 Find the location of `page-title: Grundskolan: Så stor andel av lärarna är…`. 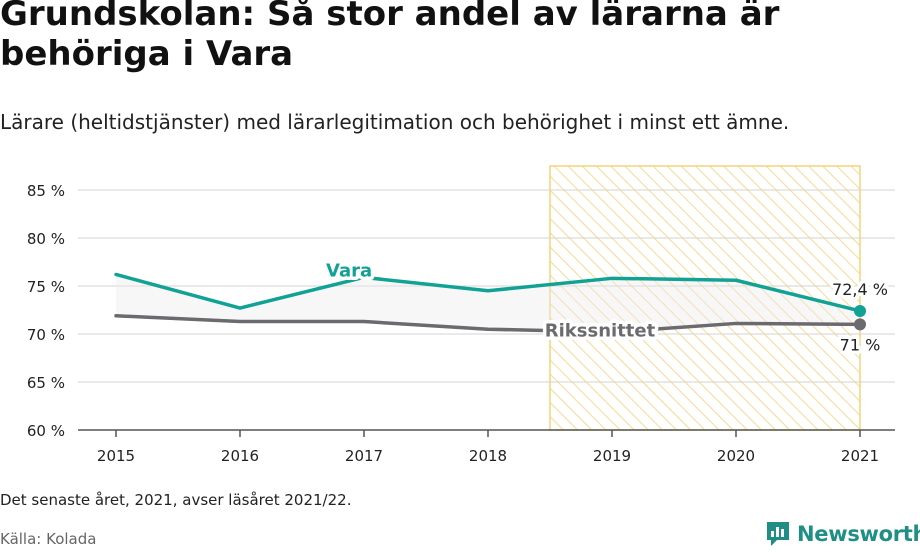

page-title: Grundskolan: Så stor andel av lärarna är… is located at coordinates (390, 37).